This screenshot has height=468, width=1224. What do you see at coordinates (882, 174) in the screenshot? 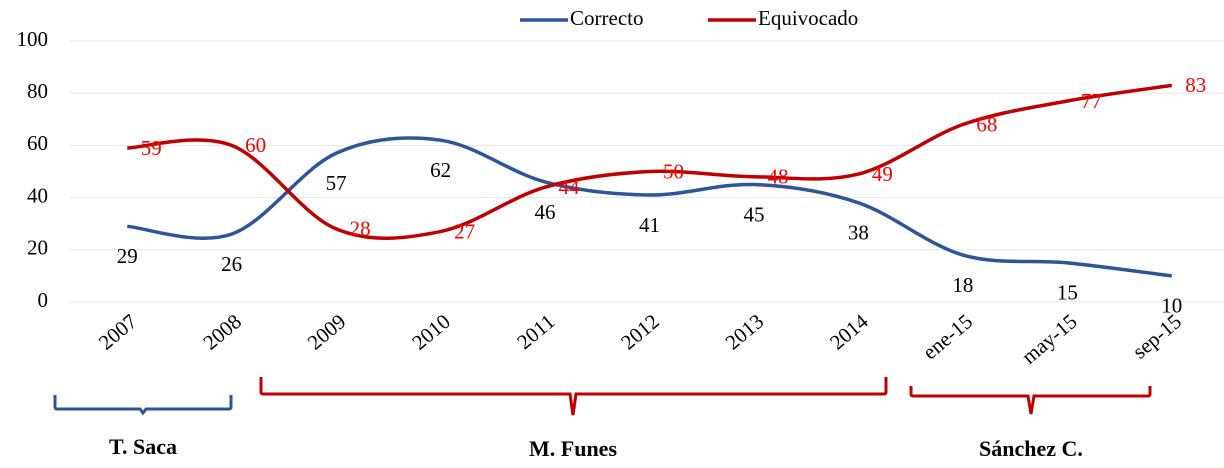
I see `data-label: 49` at bounding box center [882, 174].